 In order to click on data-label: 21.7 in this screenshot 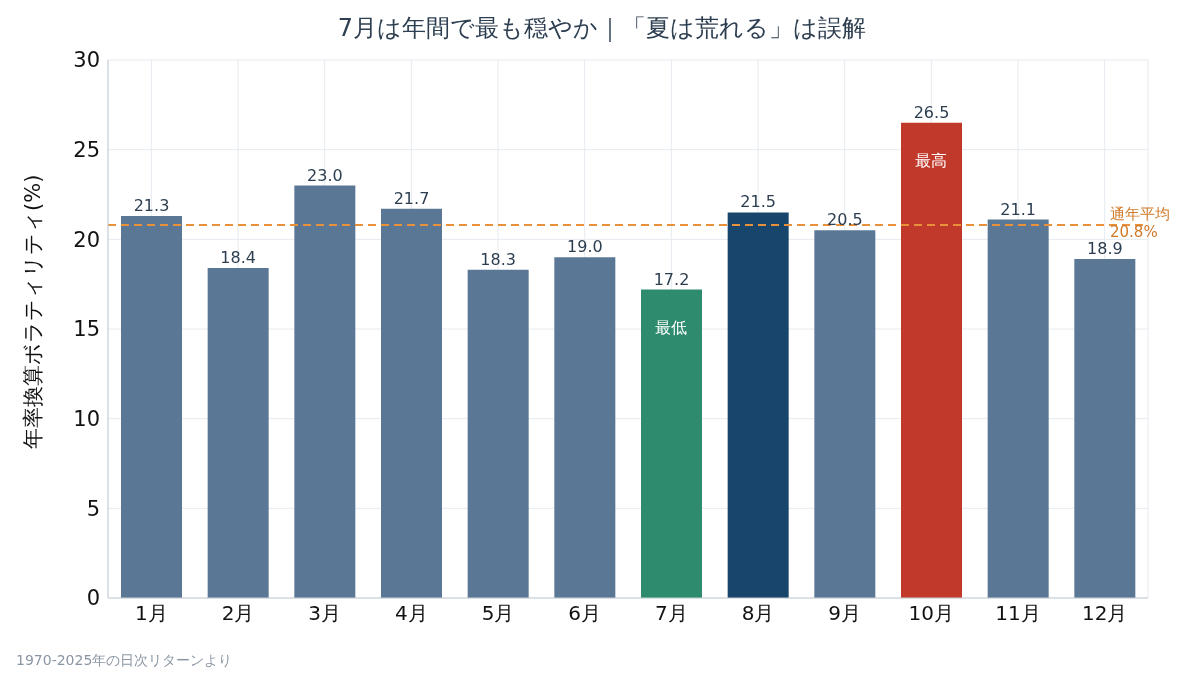, I will do `click(411, 198)`.